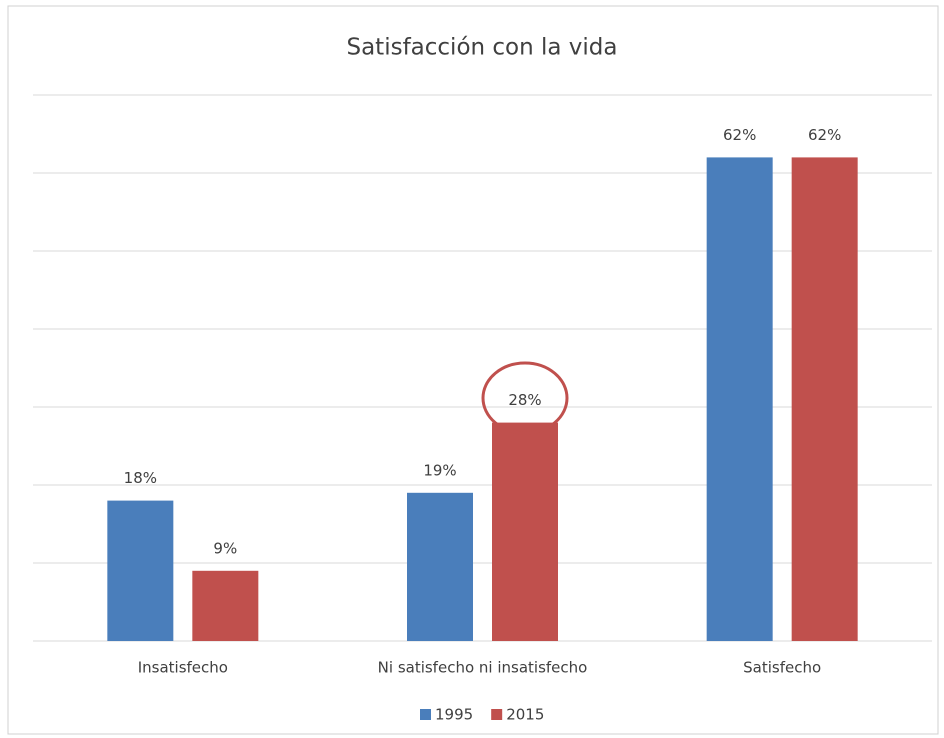 The image size is (944, 738). What do you see at coordinates (225, 548) in the screenshot?
I see `data-label: 9%` at bounding box center [225, 548].